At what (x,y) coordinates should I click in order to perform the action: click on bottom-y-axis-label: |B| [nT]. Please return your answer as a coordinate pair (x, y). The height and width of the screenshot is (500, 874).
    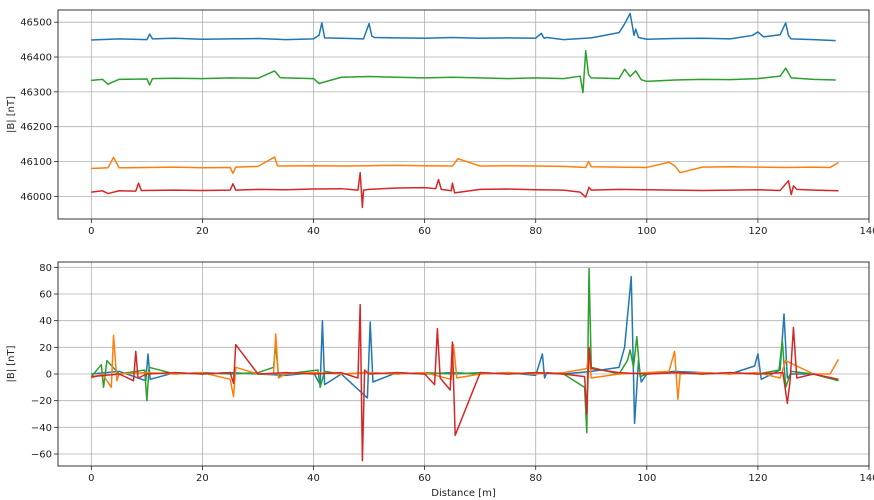
    Looking at the image, I should click on (11, 363).